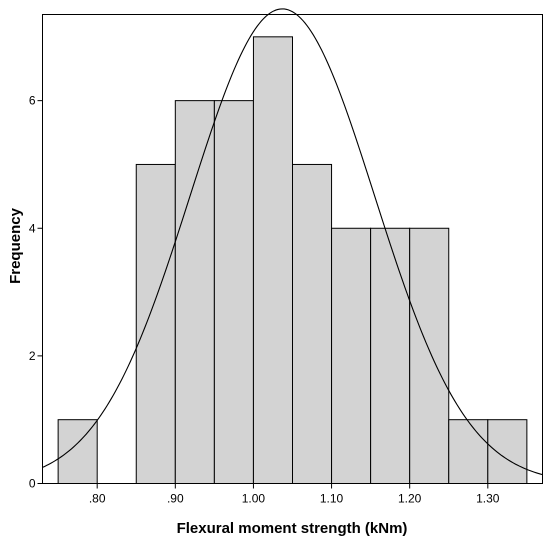  What do you see at coordinates (254, 499) in the screenshot?
I see `x-tick-label: 1.00` at bounding box center [254, 499].